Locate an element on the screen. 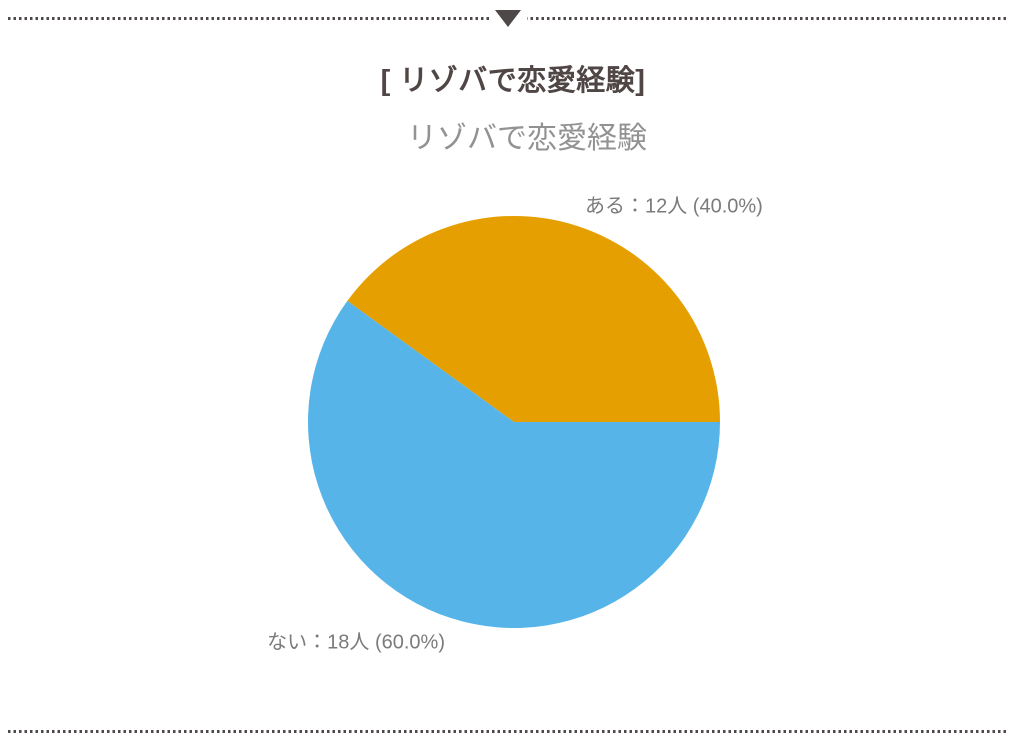 The image size is (1024, 754). chart-title: リゾバで恋愛経験 is located at coordinates (527, 138).